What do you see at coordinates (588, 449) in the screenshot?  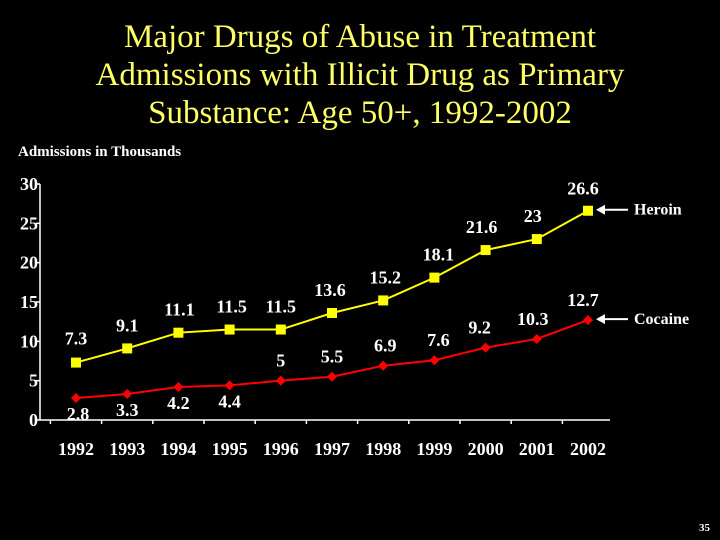 I see `x-tick-label: 2002` at bounding box center [588, 449].